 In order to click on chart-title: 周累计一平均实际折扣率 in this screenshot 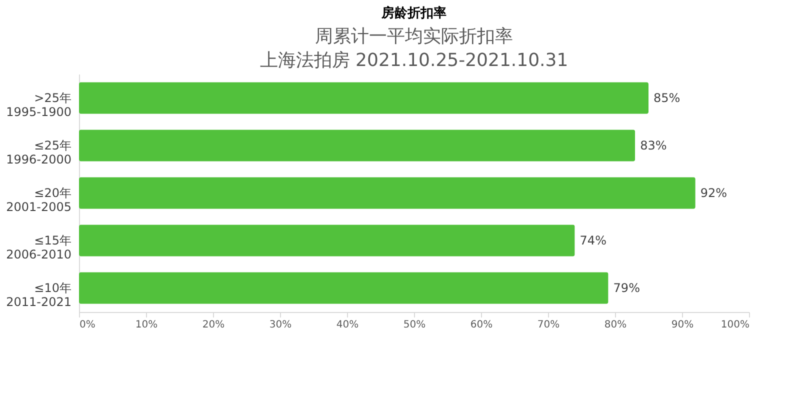, I will do `click(414, 36)`.